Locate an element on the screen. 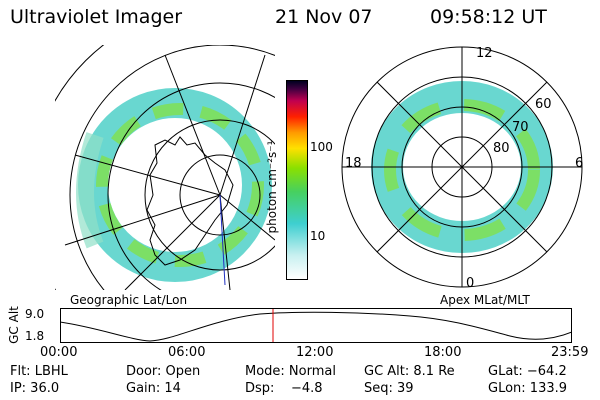 The image size is (600, 400). geographic-label: Geographic Lat/Lon is located at coordinates (129, 300).